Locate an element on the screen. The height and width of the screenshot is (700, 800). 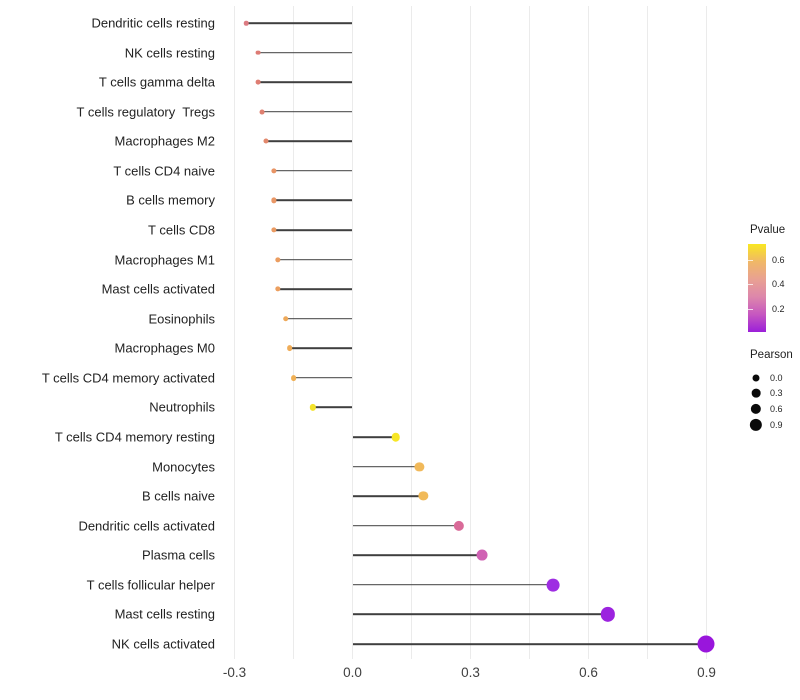
y-axis-label: Plasma cells is located at coordinates (178, 555).